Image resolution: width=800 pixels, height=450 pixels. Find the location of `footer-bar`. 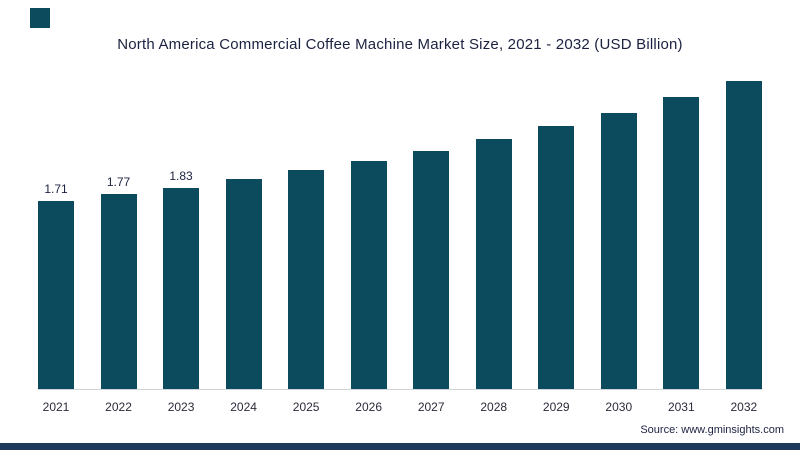

footer-bar is located at coordinates (400, 446).